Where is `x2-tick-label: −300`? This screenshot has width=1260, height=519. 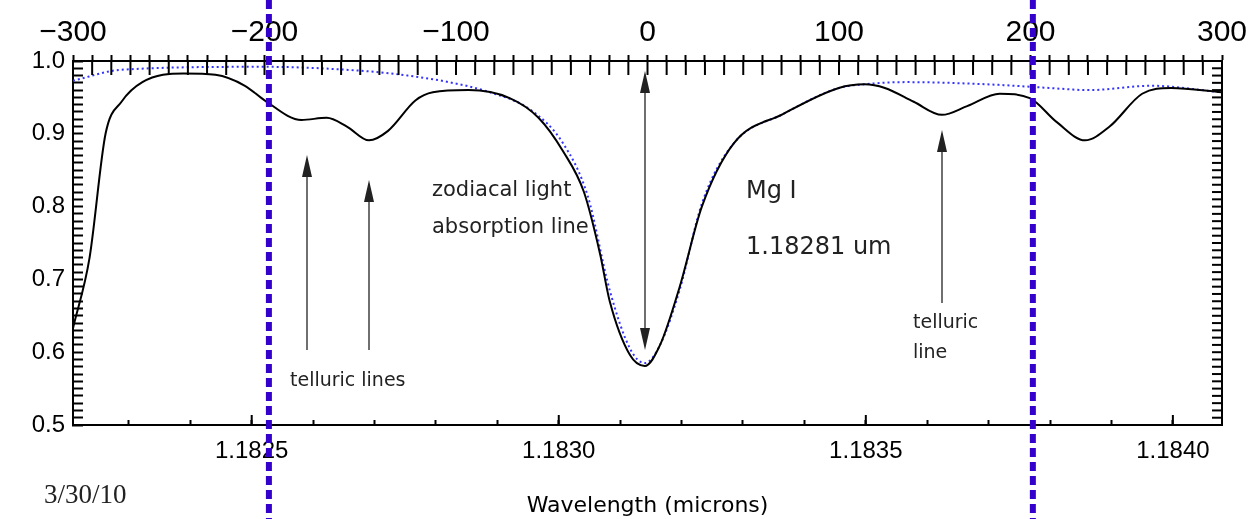 x2-tick-label: −300 is located at coordinates (73, 31).